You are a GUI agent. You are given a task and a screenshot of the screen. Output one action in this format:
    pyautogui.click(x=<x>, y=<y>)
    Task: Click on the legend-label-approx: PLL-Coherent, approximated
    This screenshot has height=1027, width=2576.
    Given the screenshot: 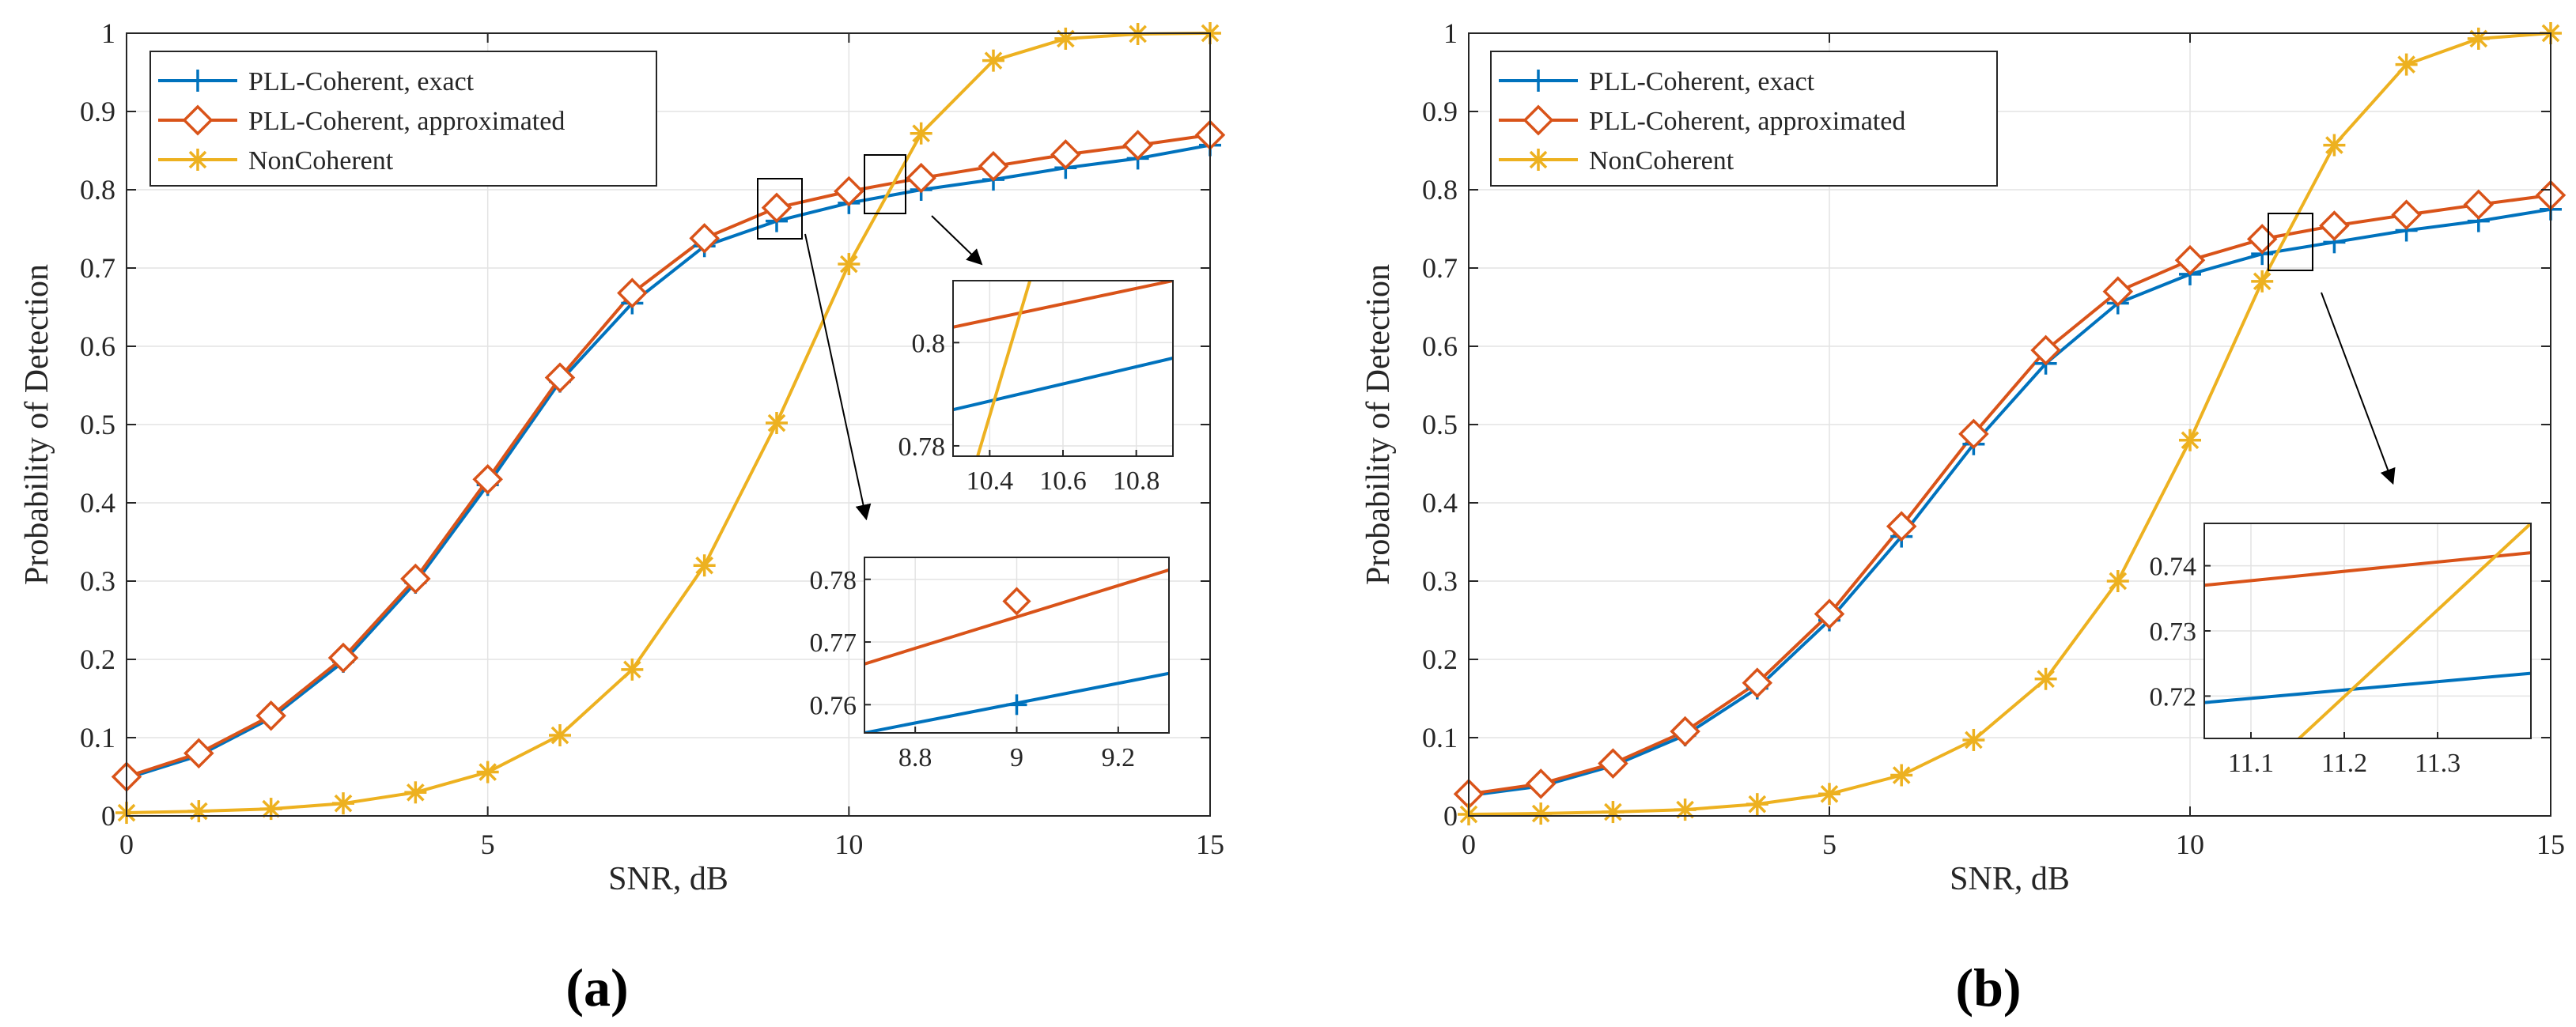 What is the action you would take?
    pyautogui.click(x=1747, y=122)
    